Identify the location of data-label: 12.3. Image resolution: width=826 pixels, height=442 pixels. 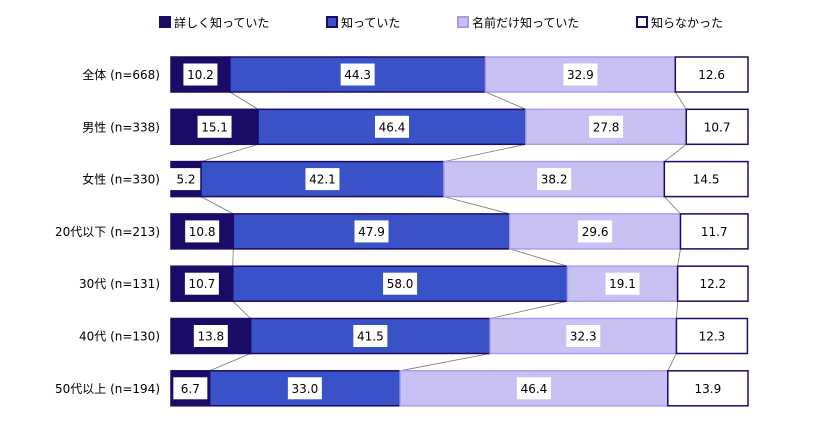
(712, 337).